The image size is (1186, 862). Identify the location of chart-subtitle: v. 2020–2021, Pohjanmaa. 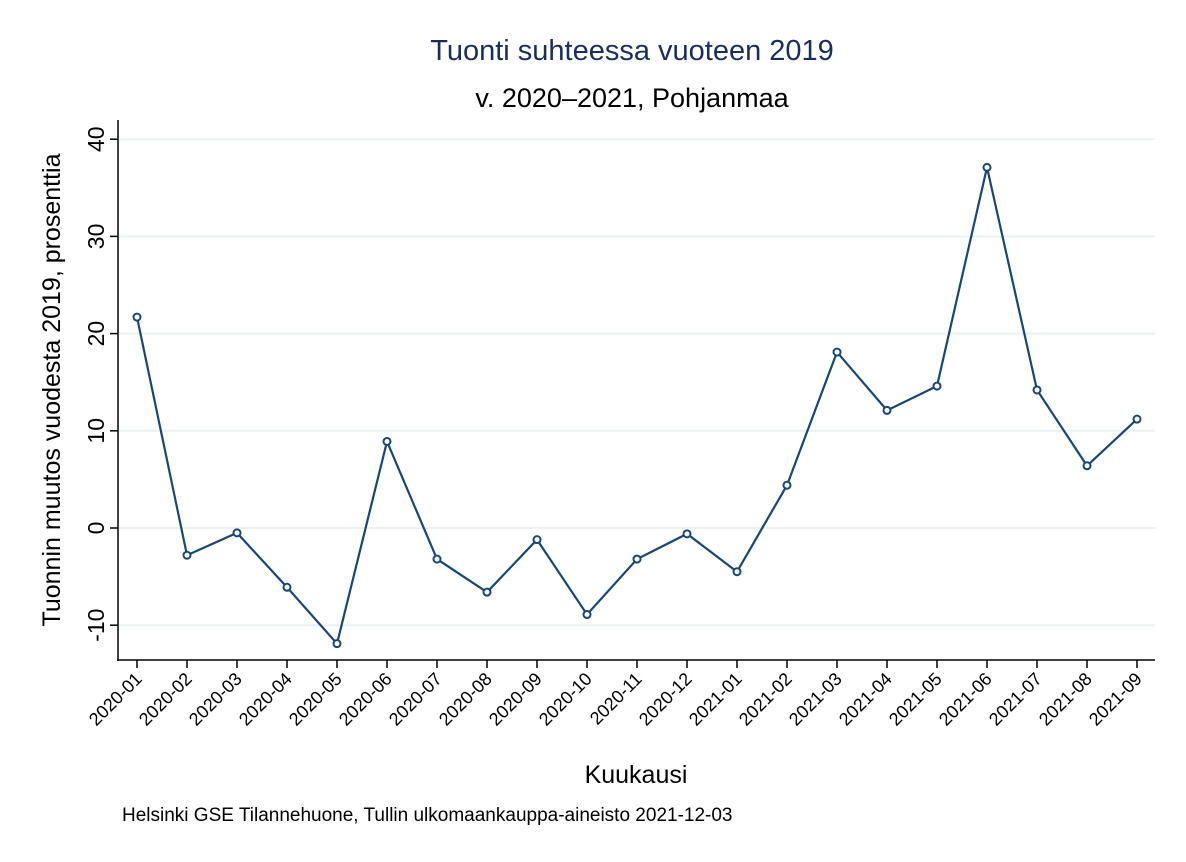
(632, 98).